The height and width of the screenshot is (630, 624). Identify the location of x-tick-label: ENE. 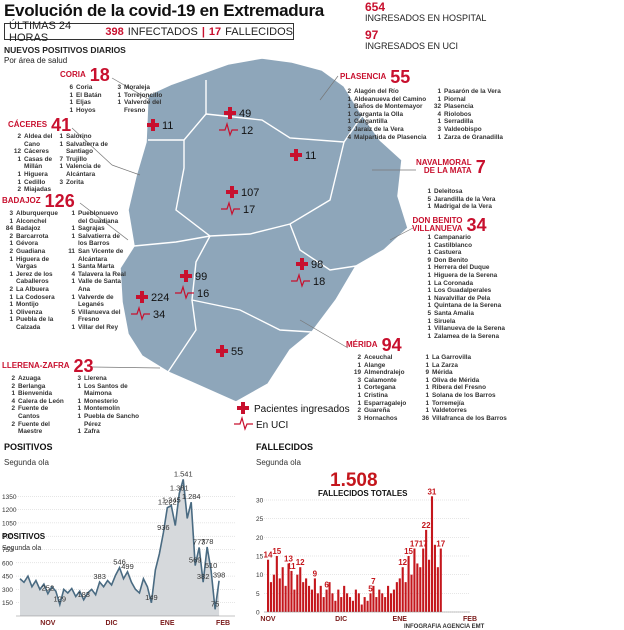
(400, 619).